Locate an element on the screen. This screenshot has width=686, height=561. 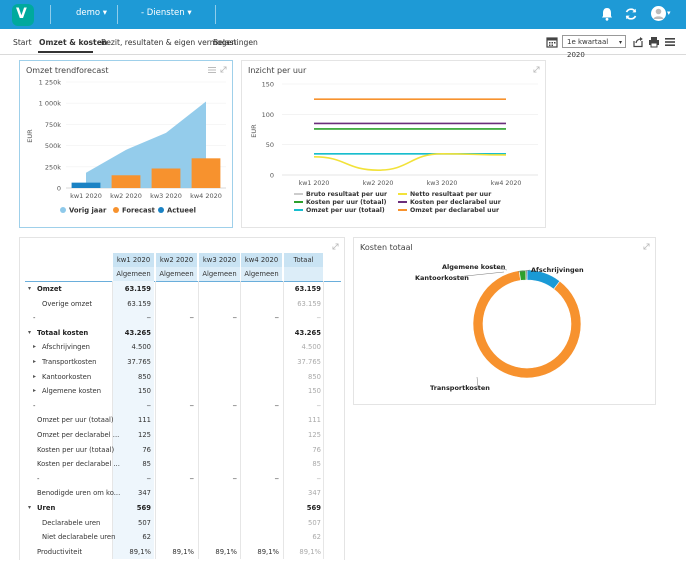
row-label: Omzet is located at coordinates (49, 289).